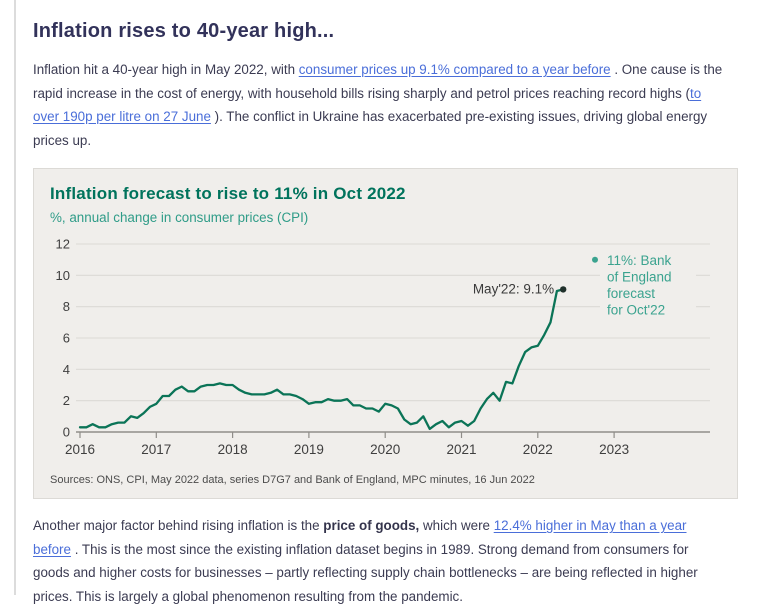 This screenshot has height=608, width=757. I want to click on link-petrol-prices: to over 190p per litre on 27 June, so click(367, 105).